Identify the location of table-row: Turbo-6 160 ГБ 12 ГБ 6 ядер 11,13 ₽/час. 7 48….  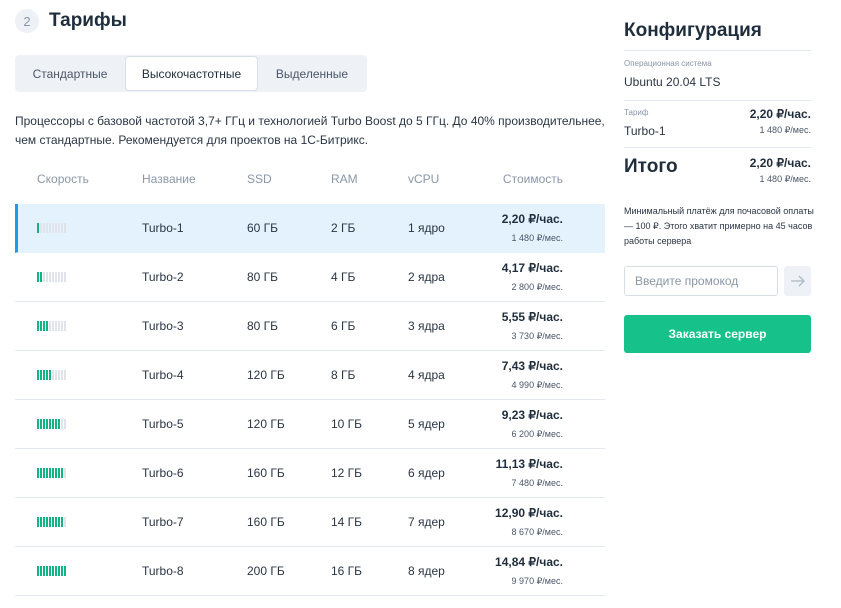
(310, 473).